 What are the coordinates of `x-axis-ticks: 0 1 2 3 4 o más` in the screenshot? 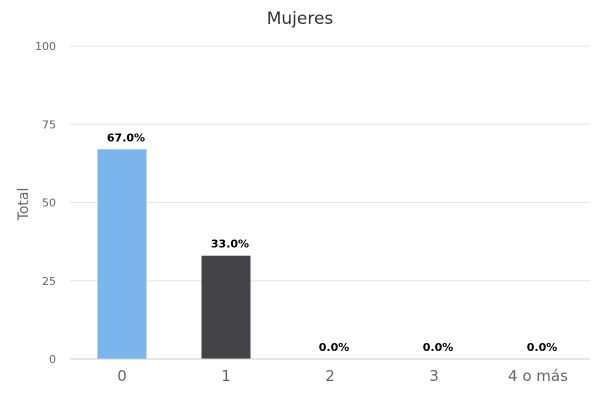 It's located at (342, 376).